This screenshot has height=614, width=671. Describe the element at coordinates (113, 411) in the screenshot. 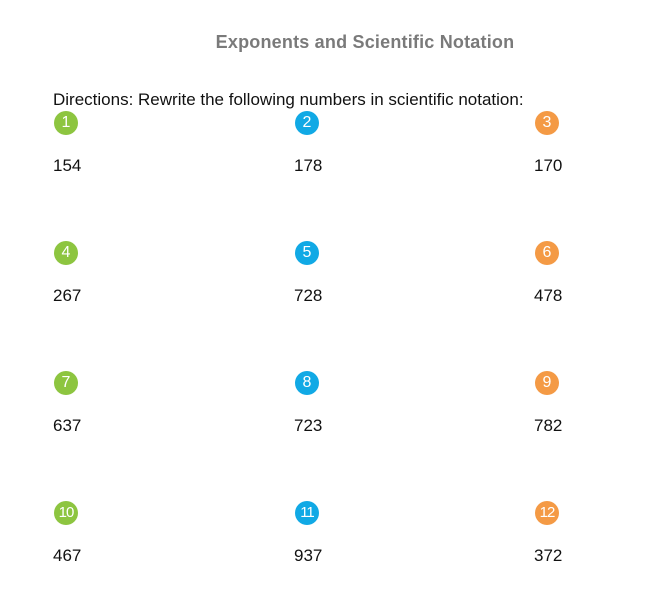

I see `problem-7: 7 637` at that location.